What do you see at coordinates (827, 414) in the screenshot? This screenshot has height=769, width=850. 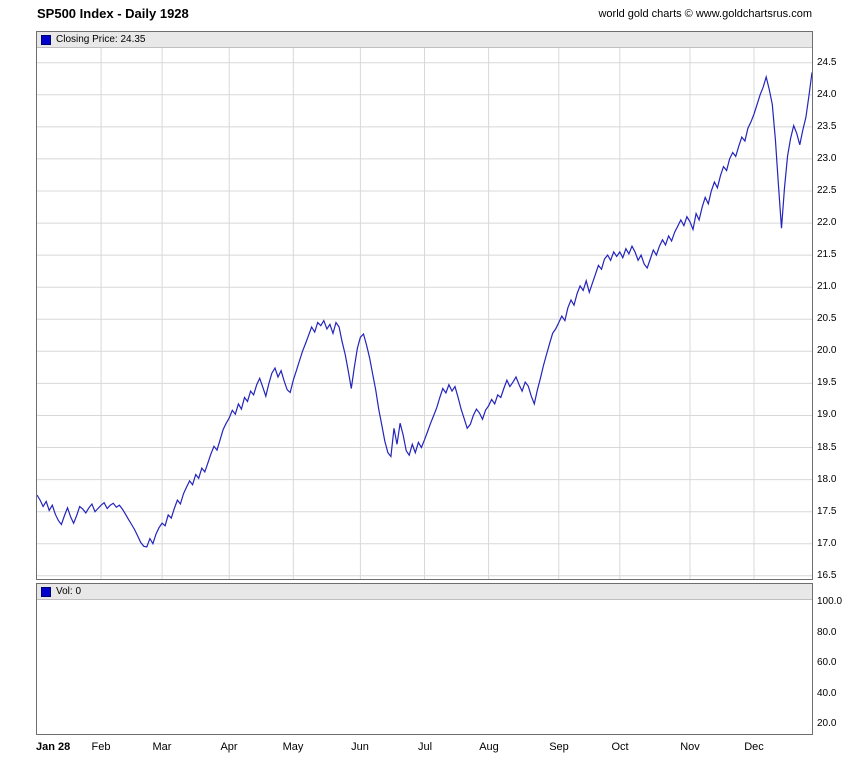 I see `price-y-tick-label: 19.0` at bounding box center [827, 414].